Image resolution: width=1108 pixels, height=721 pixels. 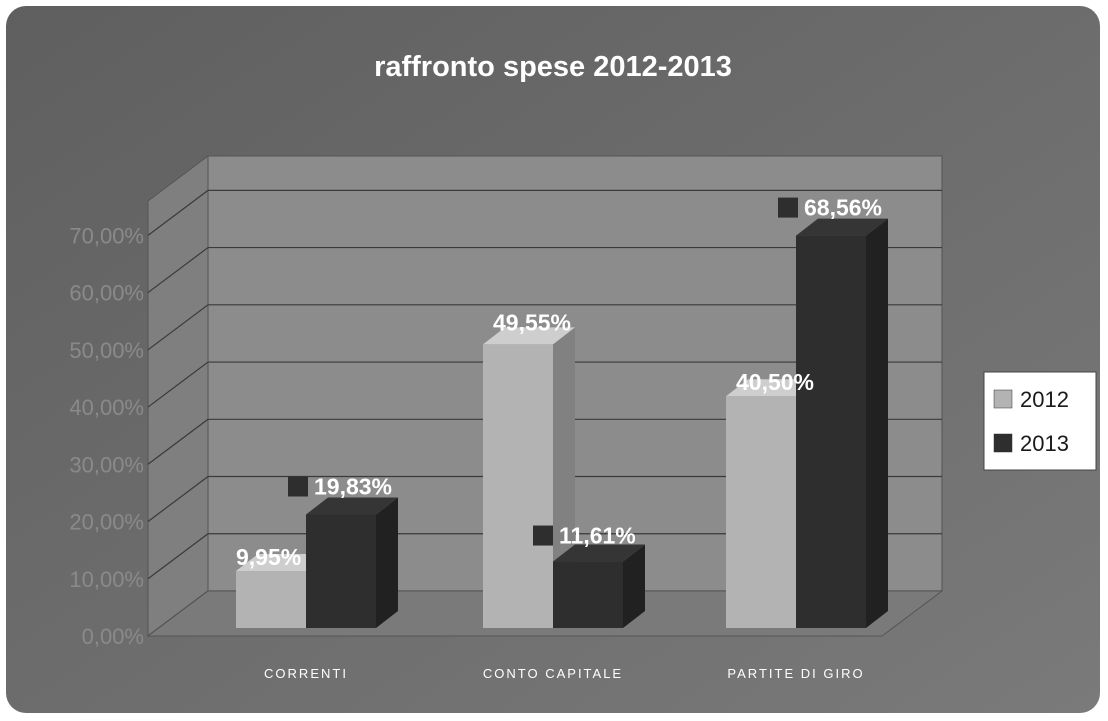 I want to click on data-label: 9,95%, so click(x=268, y=557).